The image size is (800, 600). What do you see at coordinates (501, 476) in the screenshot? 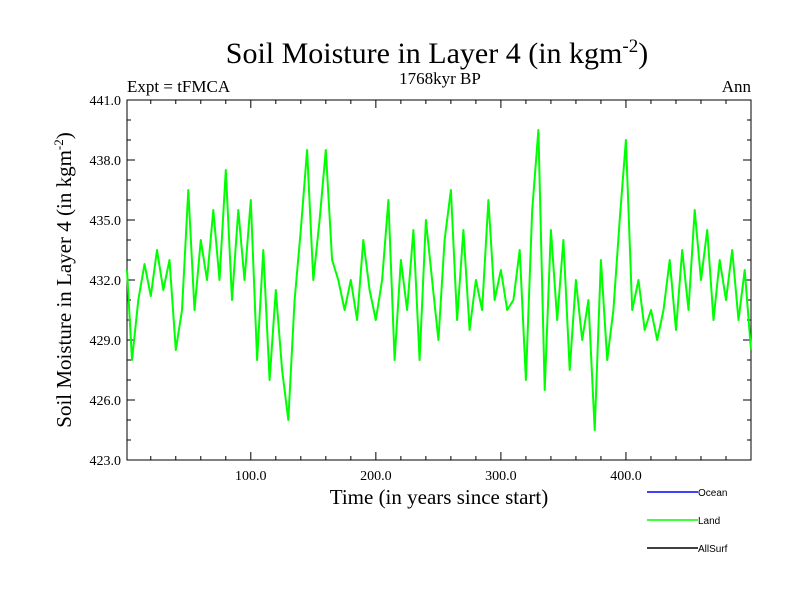
I see `x-tick-label: 300.0` at bounding box center [501, 476].